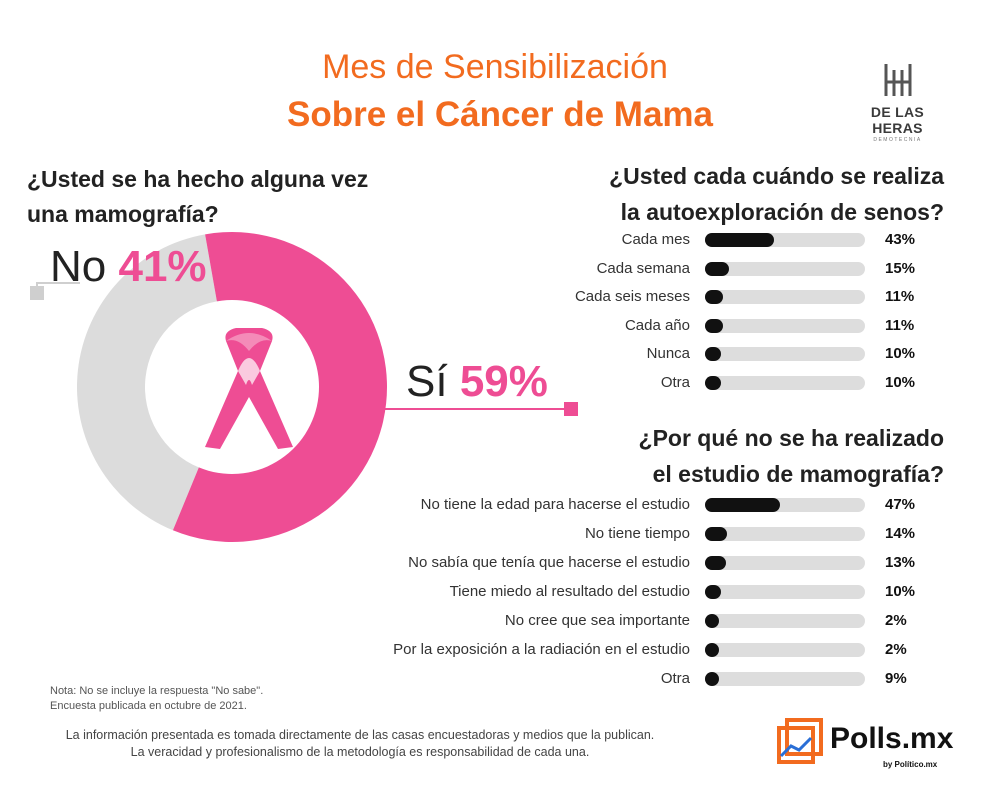 This screenshot has height=800, width=1000. What do you see at coordinates (500, 114) in the screenshot?
I see `title-line-2: Sobre el Cáncer de Mama` at bounding box center [500, 114].